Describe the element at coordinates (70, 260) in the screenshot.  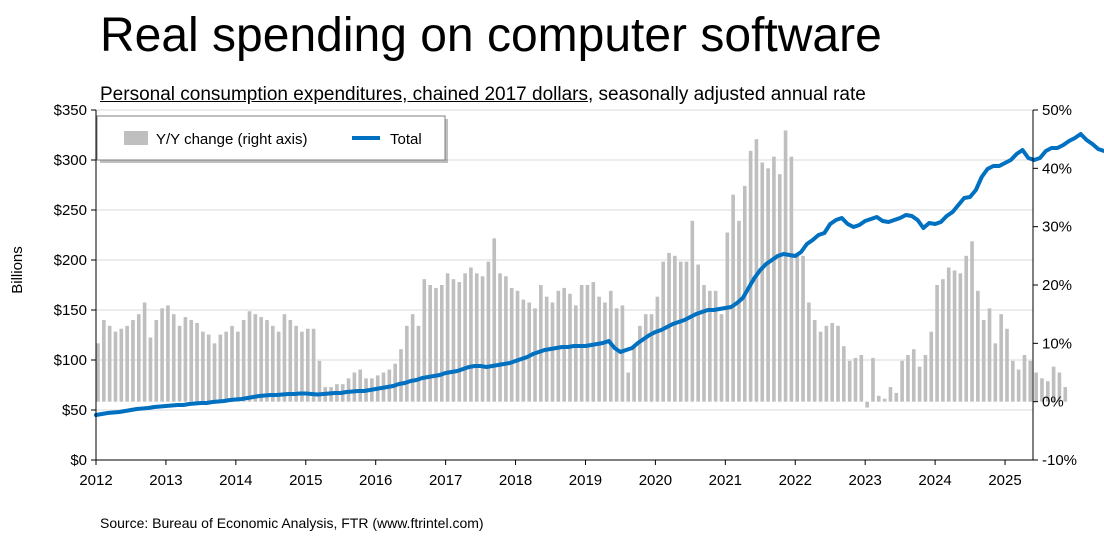
I see `left-tick-label: $200` at that location.